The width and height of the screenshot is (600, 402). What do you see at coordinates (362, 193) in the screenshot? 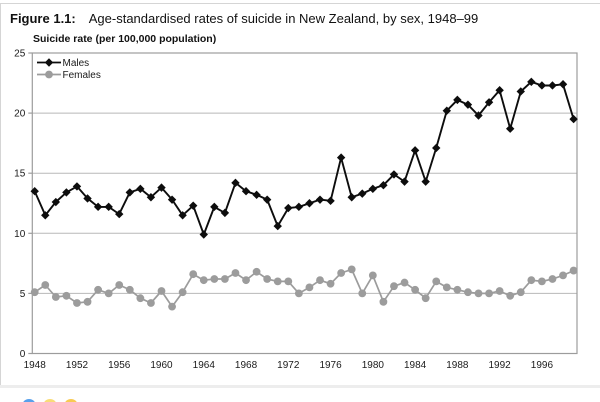
I see `males-marker-1979` at bounding box center [362, 193].